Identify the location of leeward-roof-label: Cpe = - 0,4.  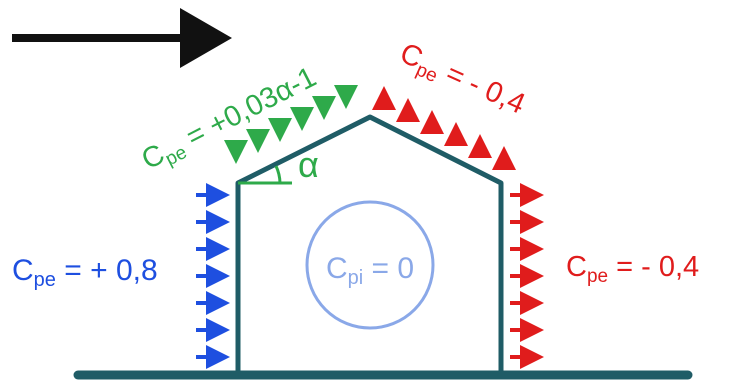
(462, 80).